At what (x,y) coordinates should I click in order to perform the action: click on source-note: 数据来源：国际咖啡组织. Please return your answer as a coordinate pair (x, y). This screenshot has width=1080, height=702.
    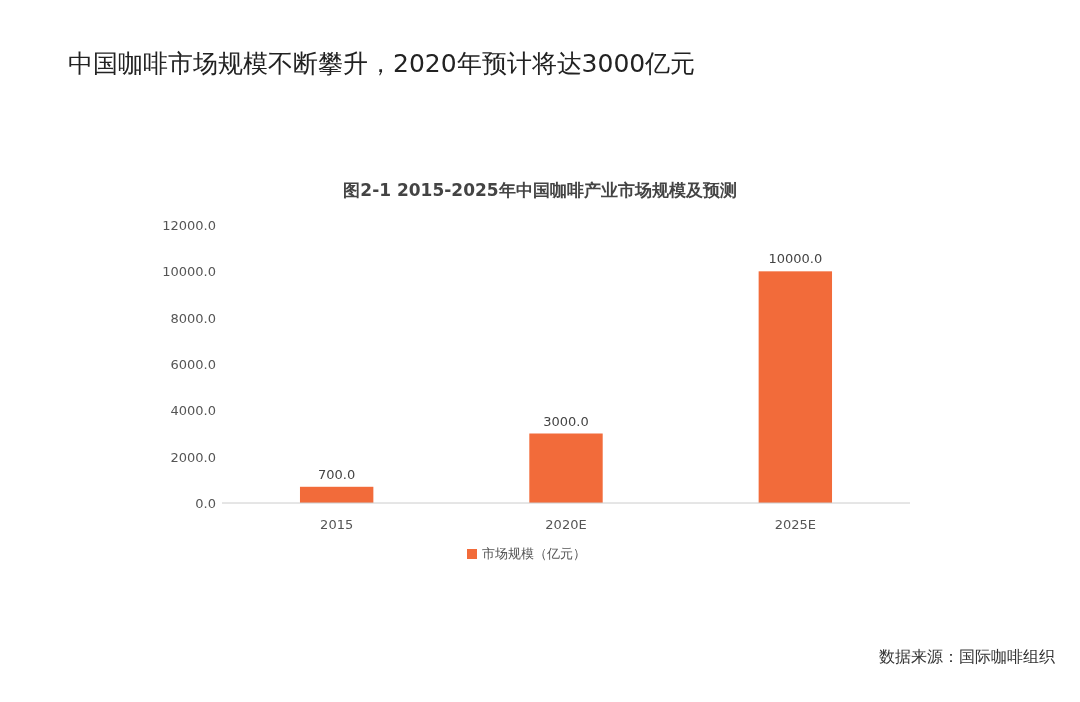
    Looking at the image, I should click on (967, 656).